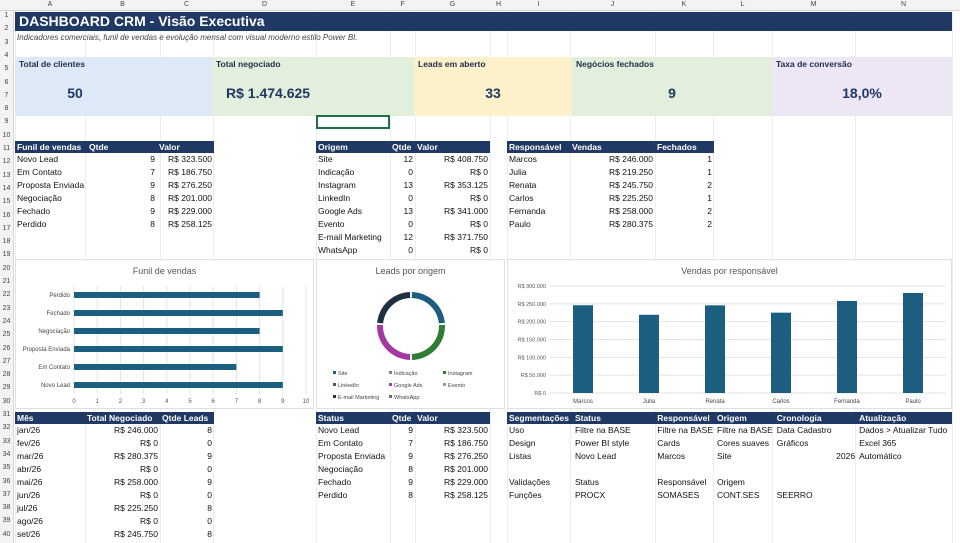  What do you see at coordinates (6, 69) in the screenshot?
I see `row-header-5: 5` at bounding box center [6, 69].